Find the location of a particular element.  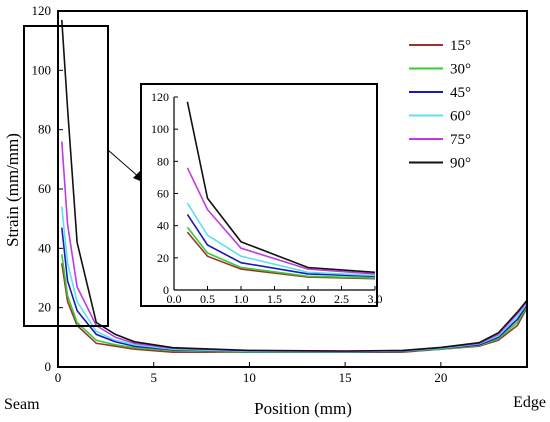

y-tick-label: 0 is located at coordinates (48, 366).